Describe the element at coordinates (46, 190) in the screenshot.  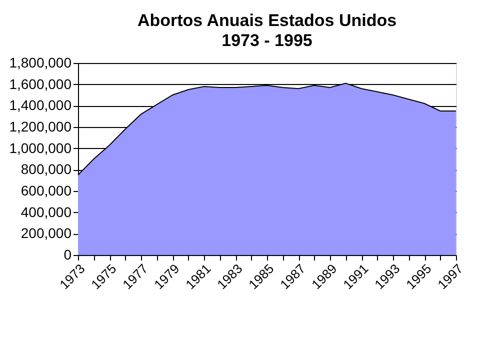
I see `y-tick-label: 600,000` at that location.